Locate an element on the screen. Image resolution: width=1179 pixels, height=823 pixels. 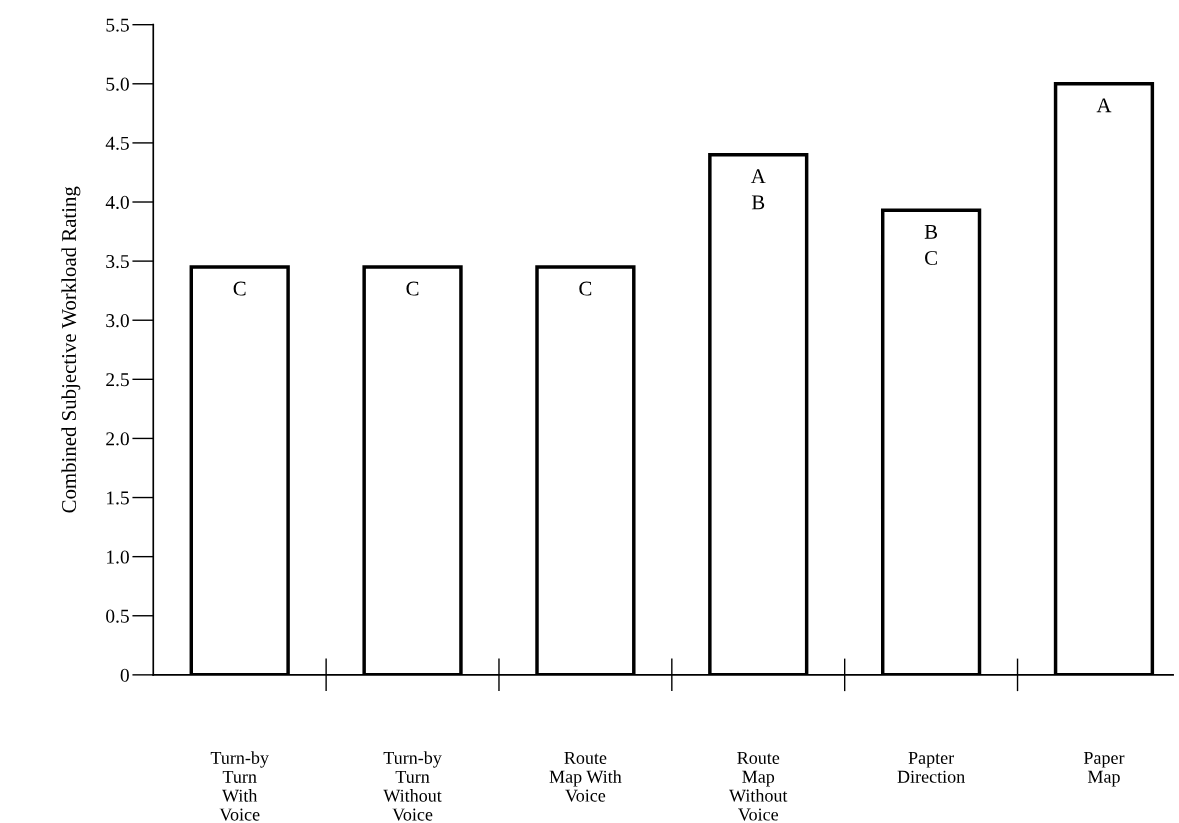
y-tick-label: 2.0 is located at coordinates (117, 439).